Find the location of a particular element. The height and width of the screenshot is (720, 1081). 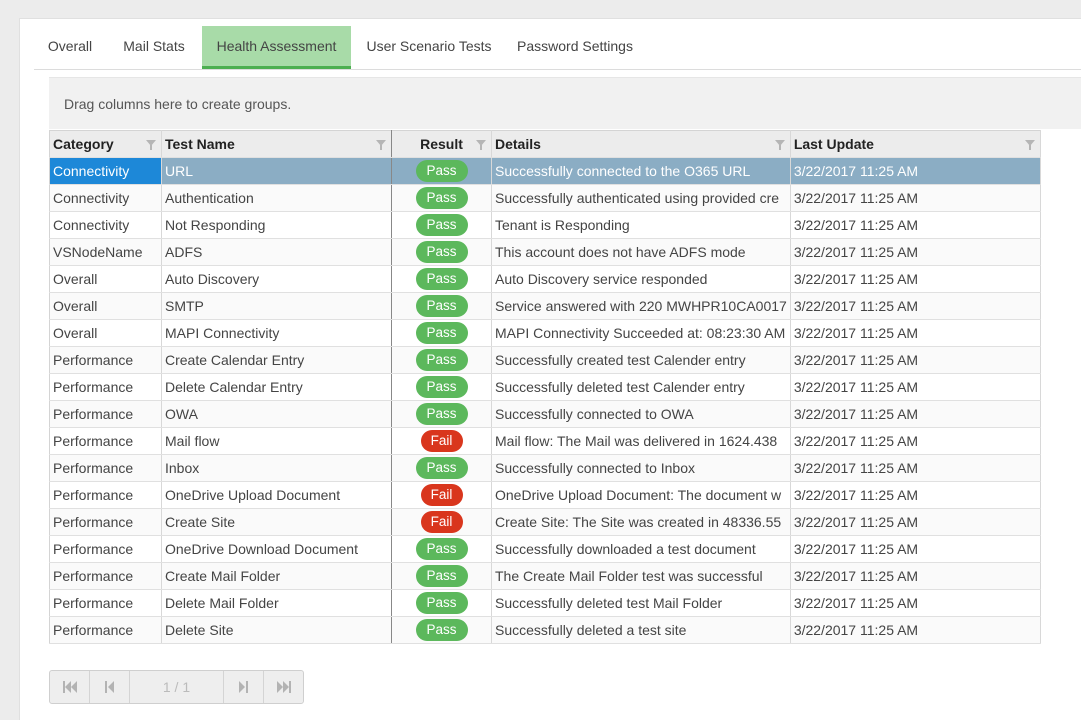

details-cell: Tenant is Responding is located at coordinates (641, 225).